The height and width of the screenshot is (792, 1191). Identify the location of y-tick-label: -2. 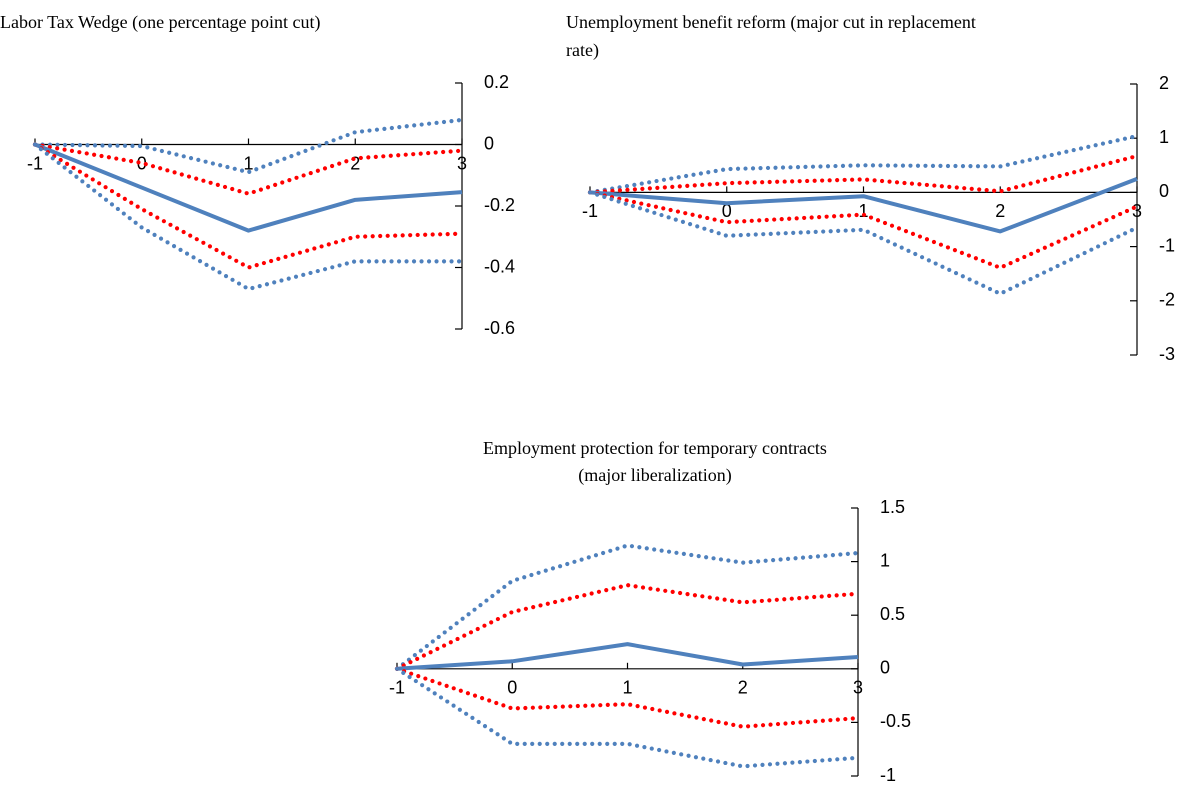
(1167, 300).